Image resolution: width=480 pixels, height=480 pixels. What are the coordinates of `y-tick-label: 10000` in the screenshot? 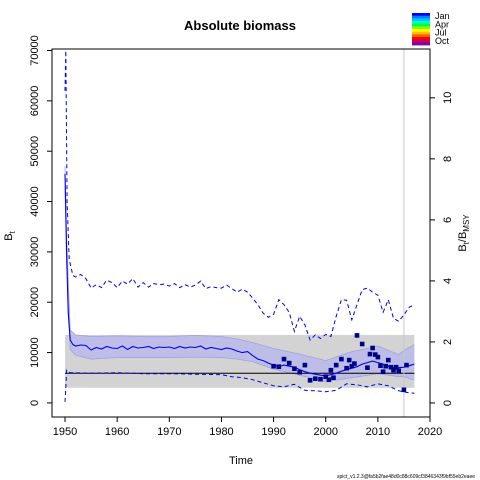 It's located at (35, 352).